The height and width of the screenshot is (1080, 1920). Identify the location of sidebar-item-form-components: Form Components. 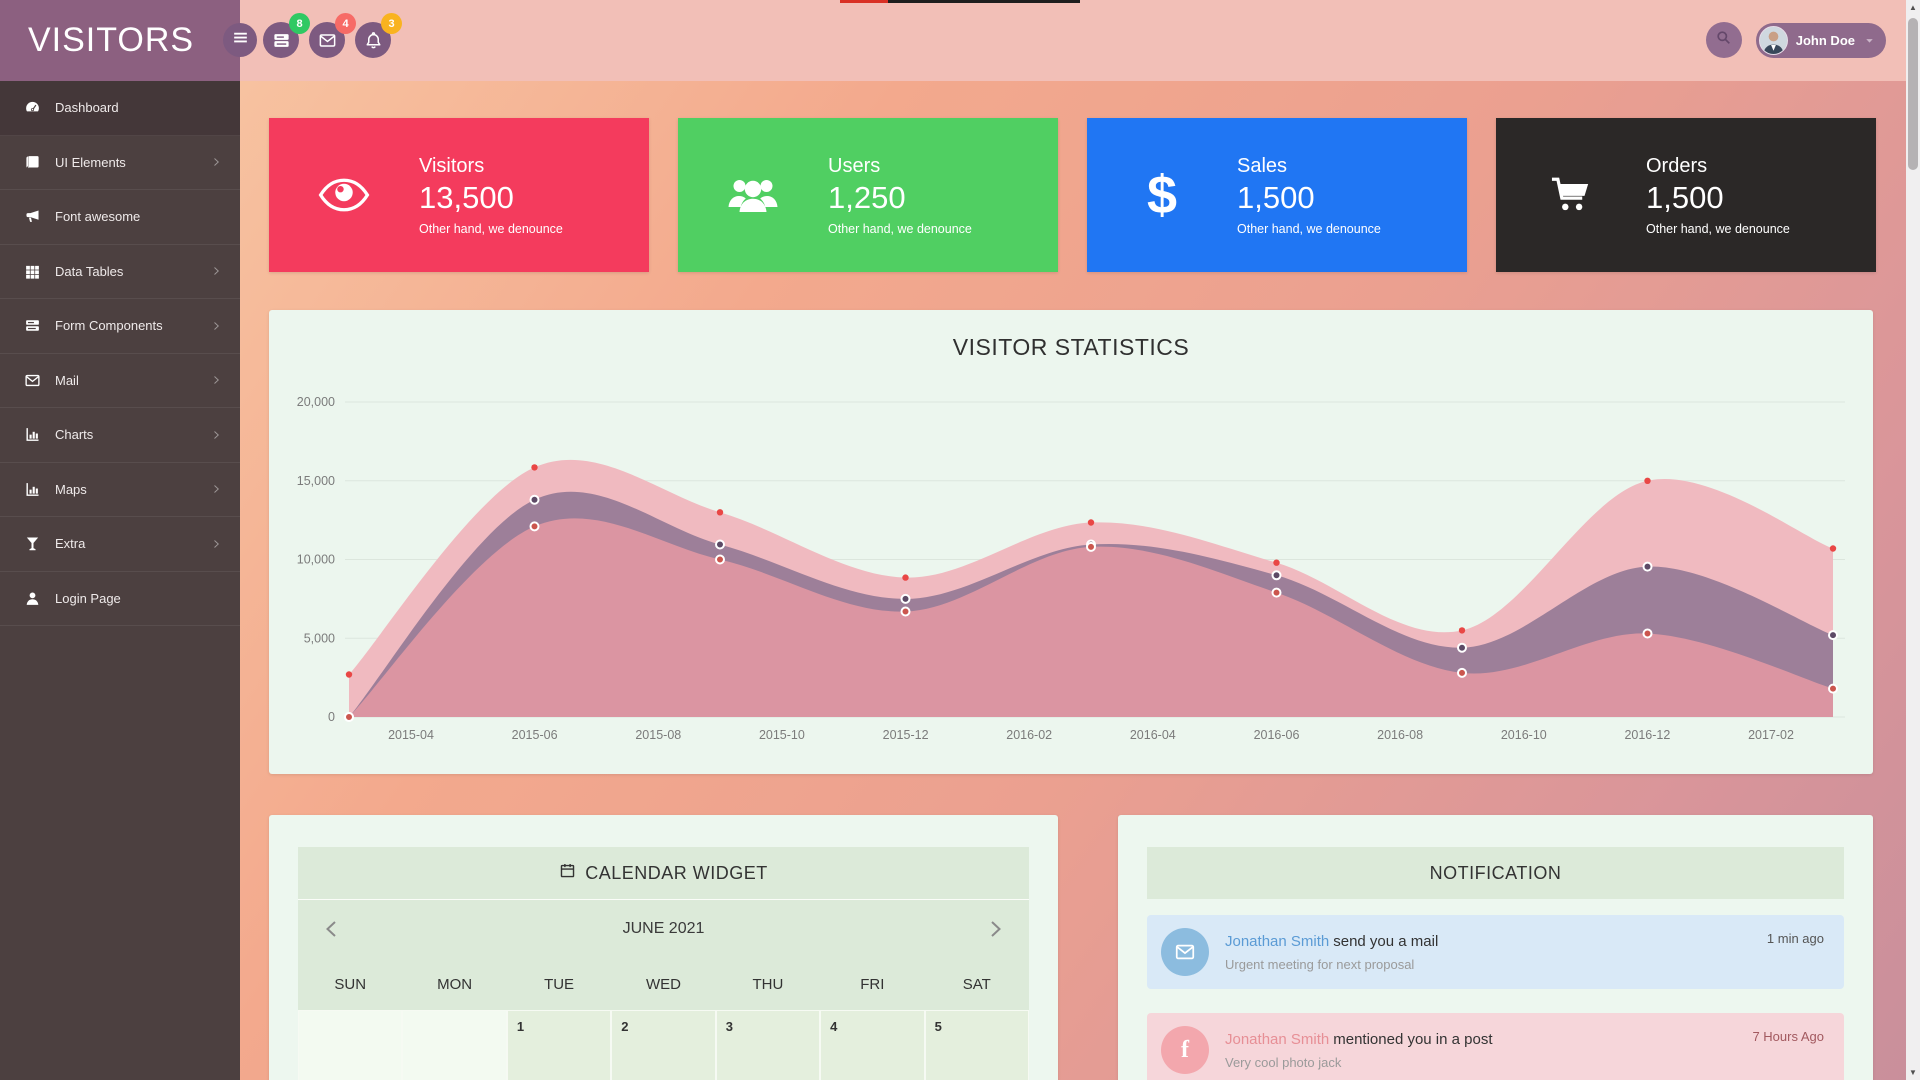
(120, 326).